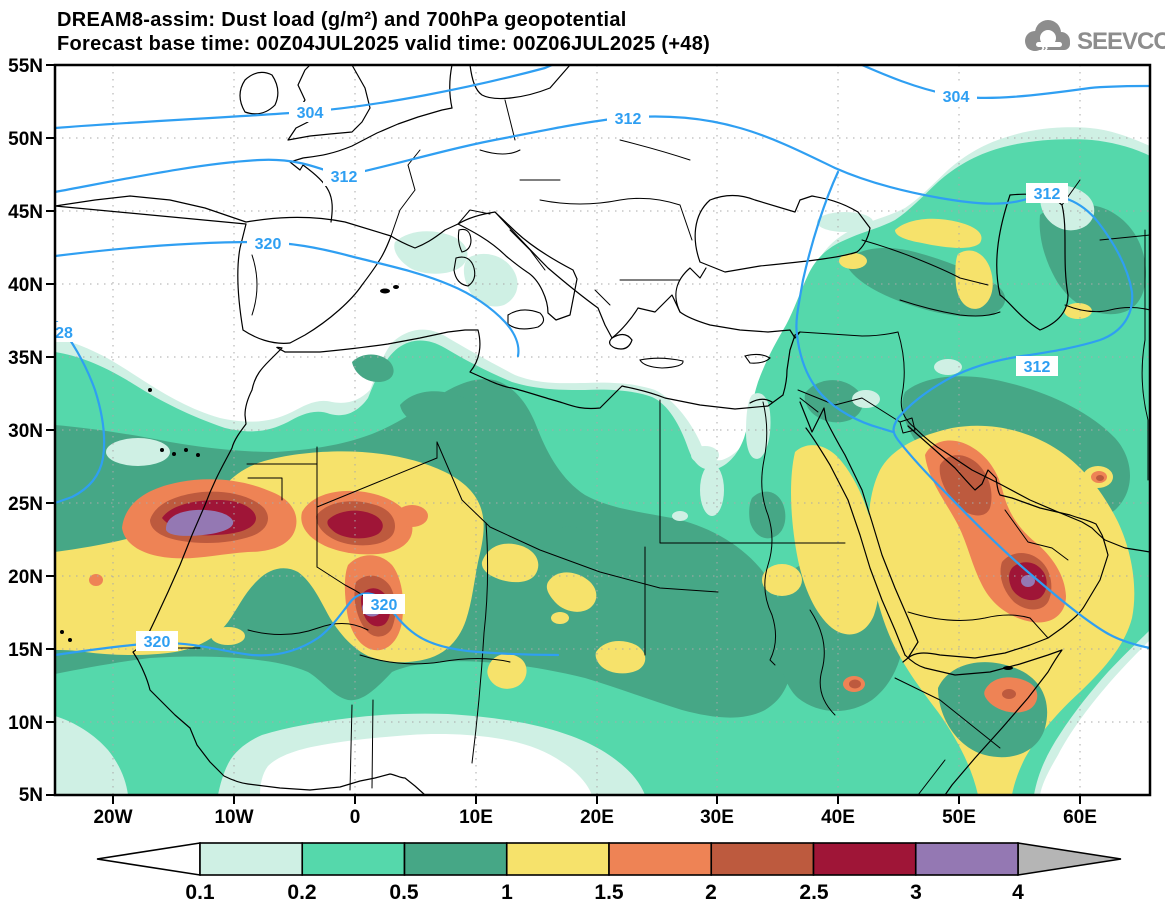  What do you see at coordinates (680, 516) in the screenshot?
I see `cyan-libya-spot2` at bounding box center [680, 516].